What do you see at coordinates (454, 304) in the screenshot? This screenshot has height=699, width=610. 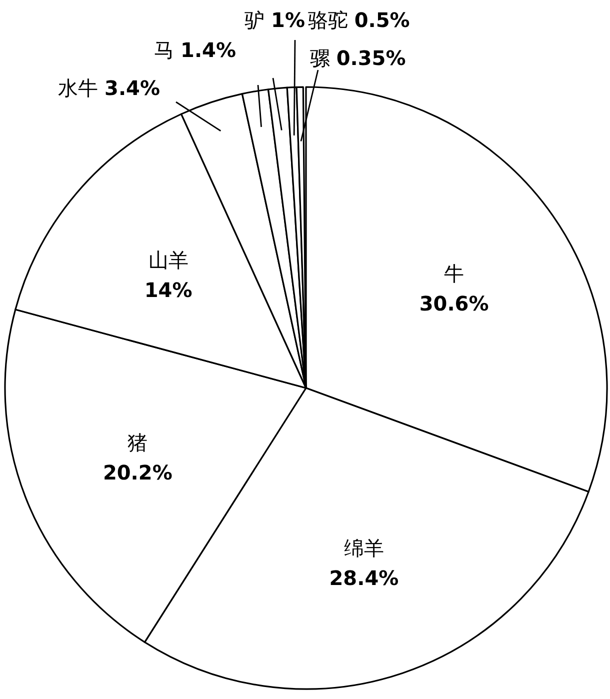 I see `data-label: 30.6%` at bounding box center [454, 304].